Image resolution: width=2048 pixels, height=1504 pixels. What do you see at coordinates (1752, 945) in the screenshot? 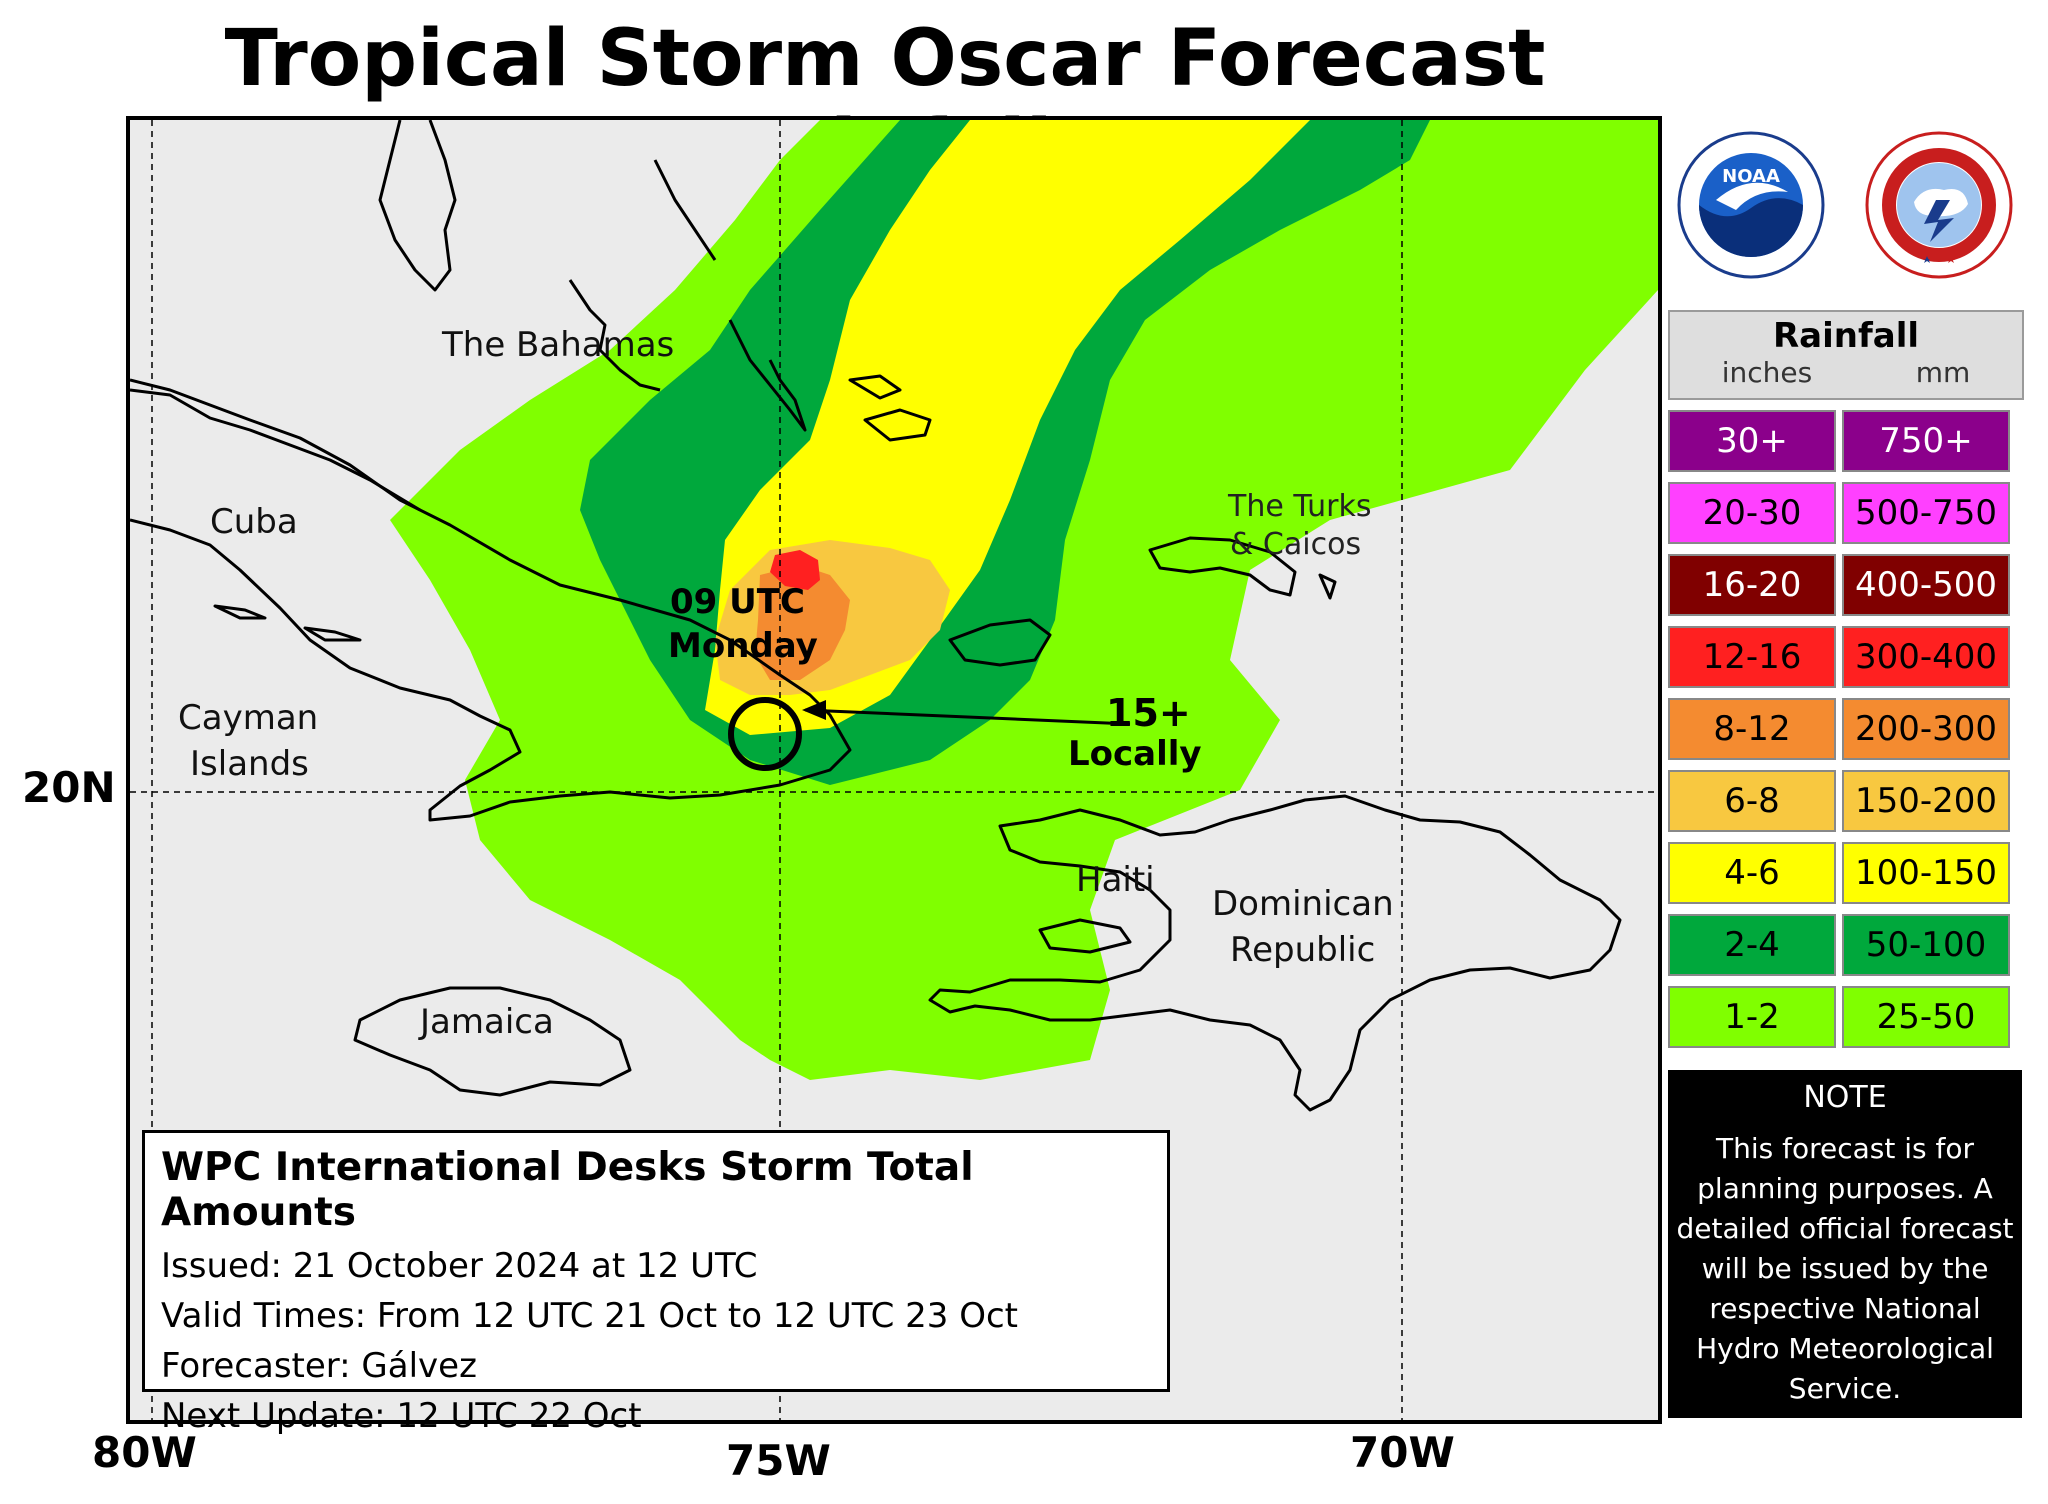
I see `legend-cell-inches: 2-4` at bounding box center [1752, 945].